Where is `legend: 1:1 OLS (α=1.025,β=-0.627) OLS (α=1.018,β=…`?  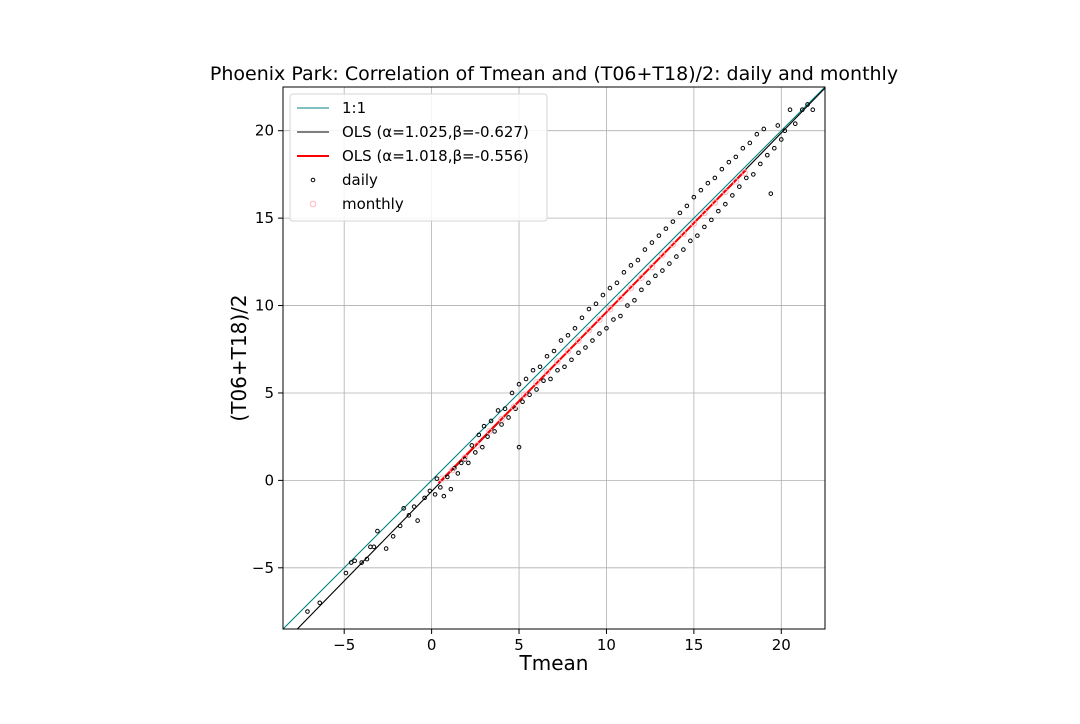
legend: 1:1 OLS (α=1.025,β=-0.627) OLS (α=1.018,β=… is located at coordinates (418, 157).